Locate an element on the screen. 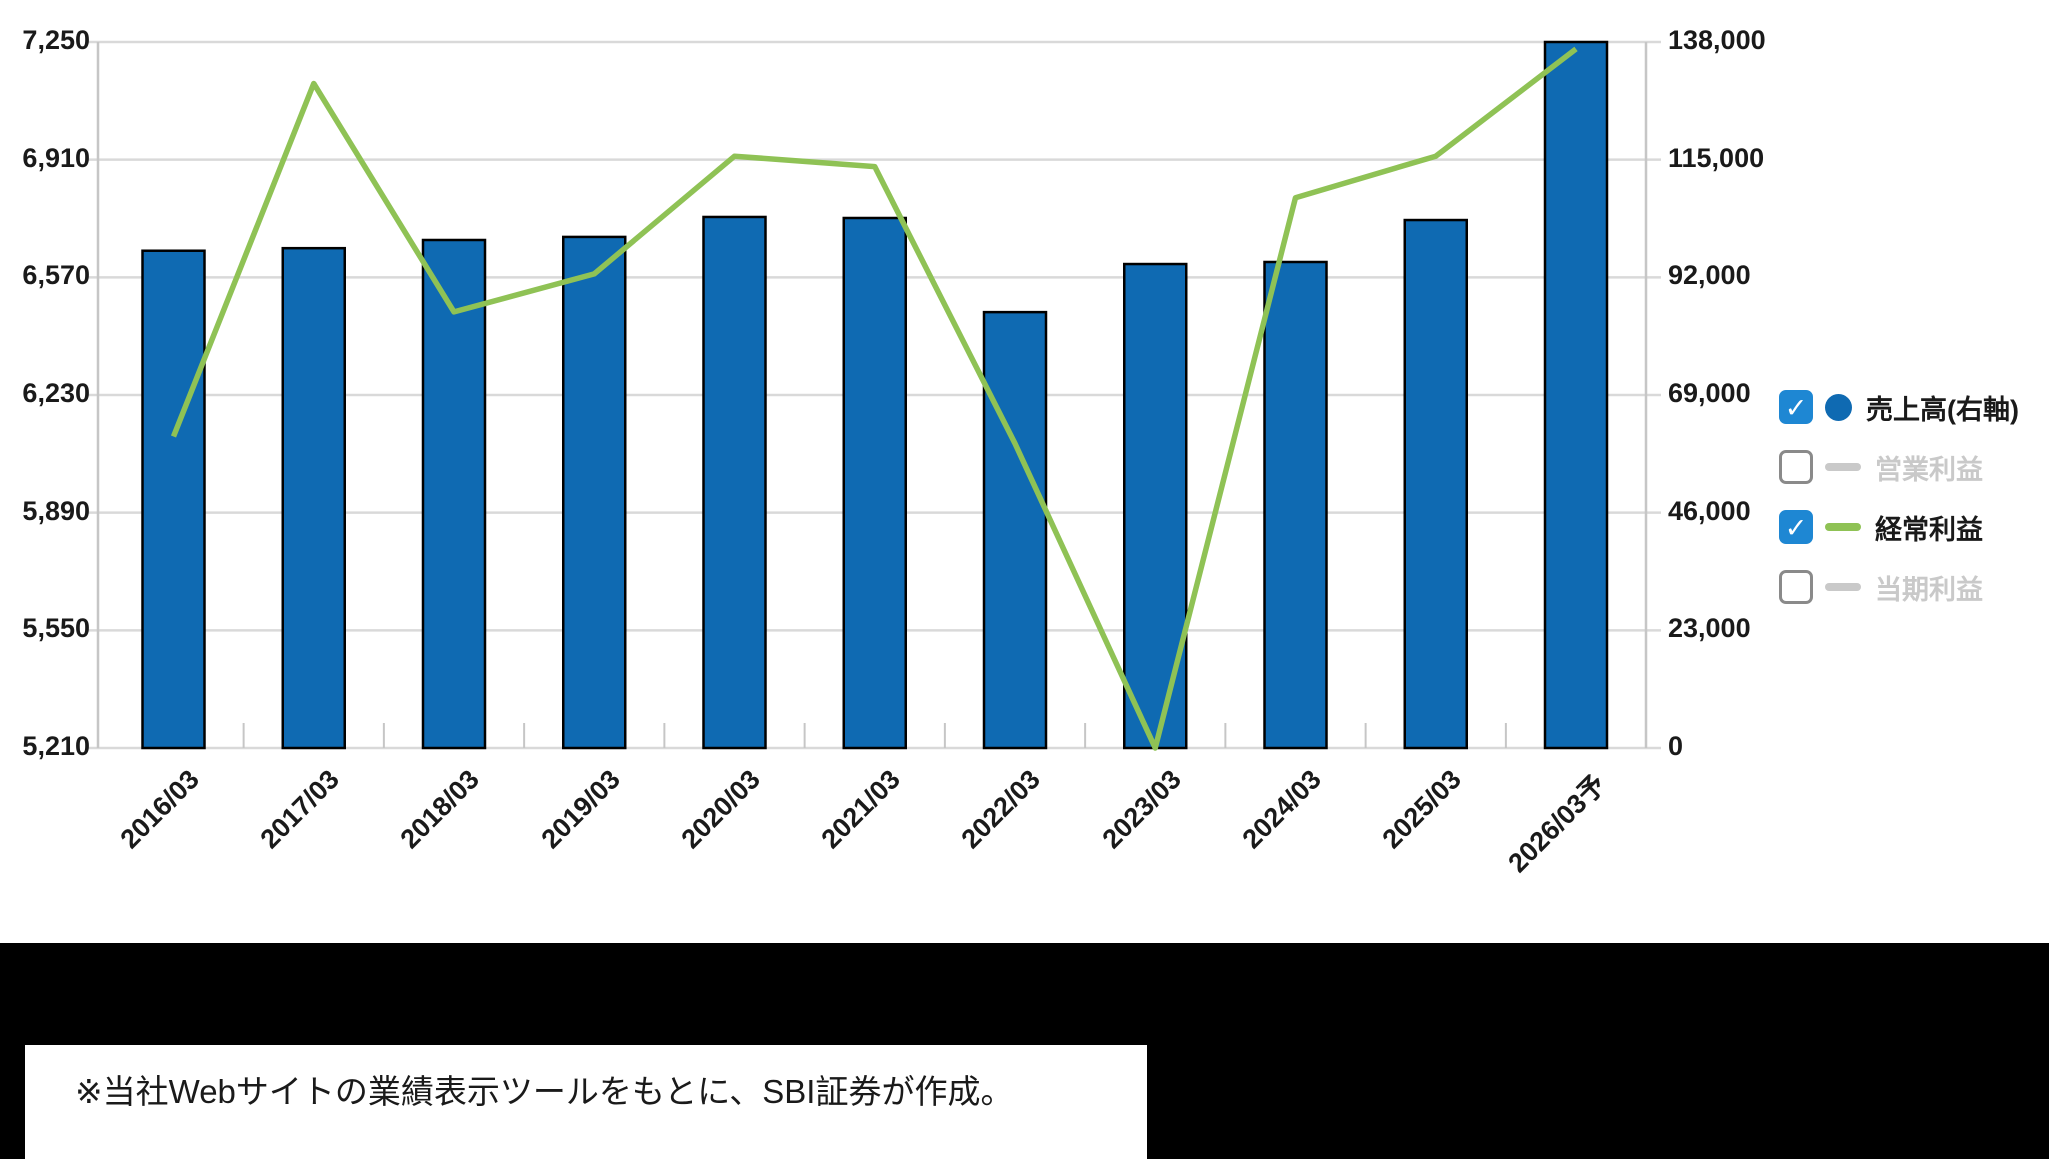 This screenshot has height=1159, width=2049. y-right-label: 0 is located at coordinates (1676, 746).